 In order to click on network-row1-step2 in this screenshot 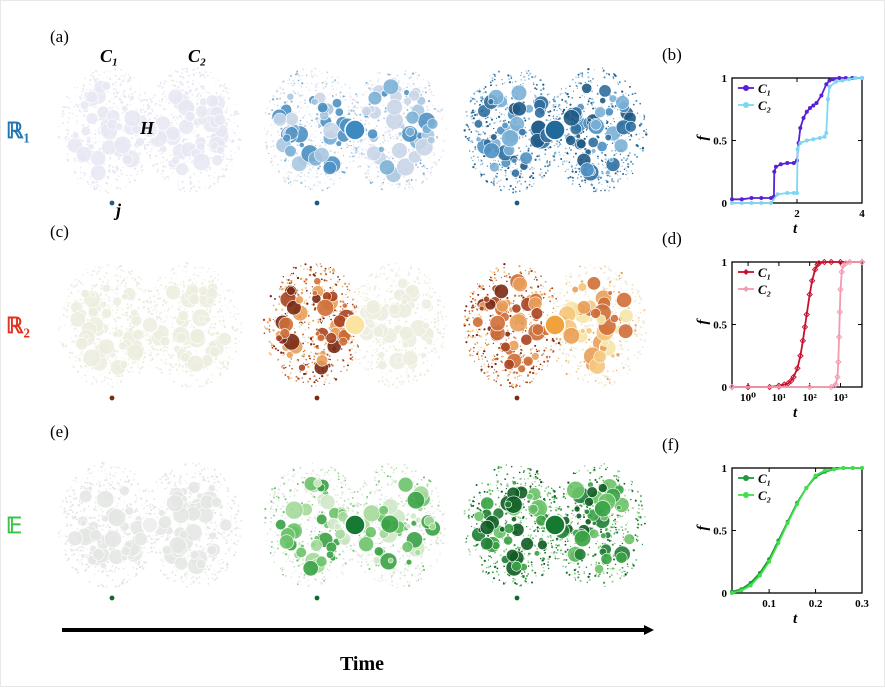, I will do `click(355, 136)`.